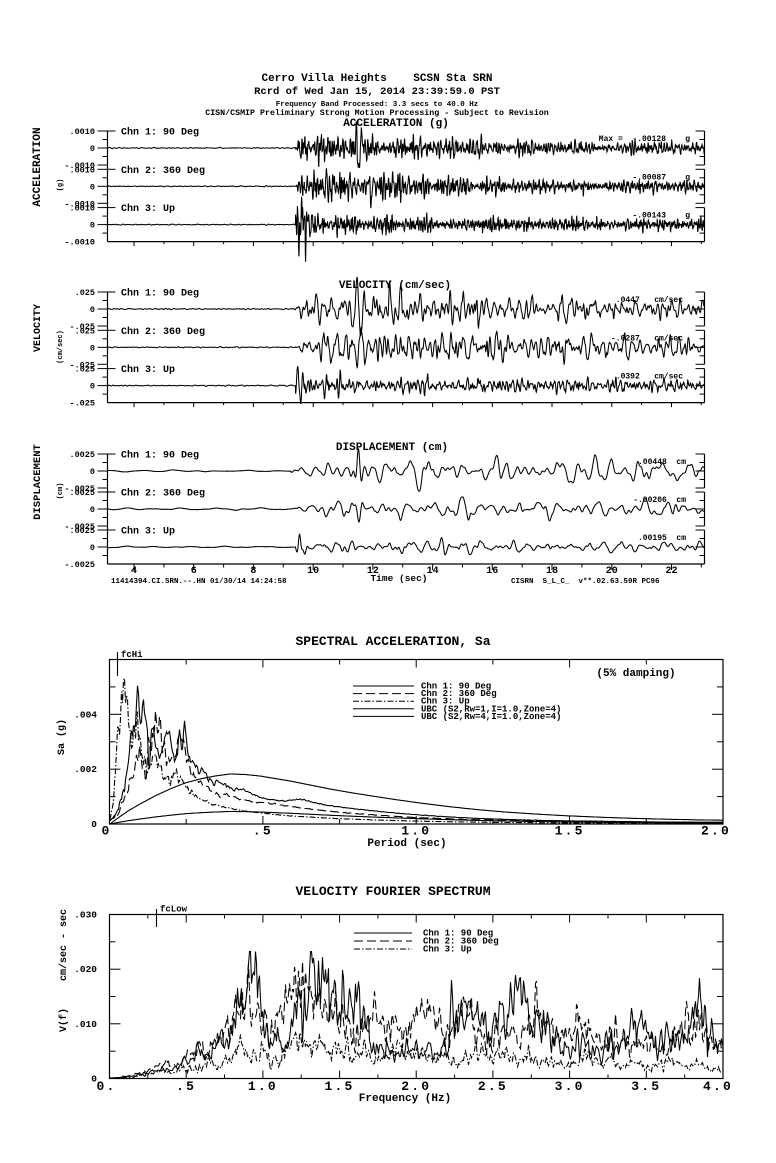 The width and height of the screenshot is (776, 1163). What do you see at coordinates (395, 286) in the screenshot?
I see `svg-text: VELOCITY (cm/sec)` at bounding box center [395, 286].